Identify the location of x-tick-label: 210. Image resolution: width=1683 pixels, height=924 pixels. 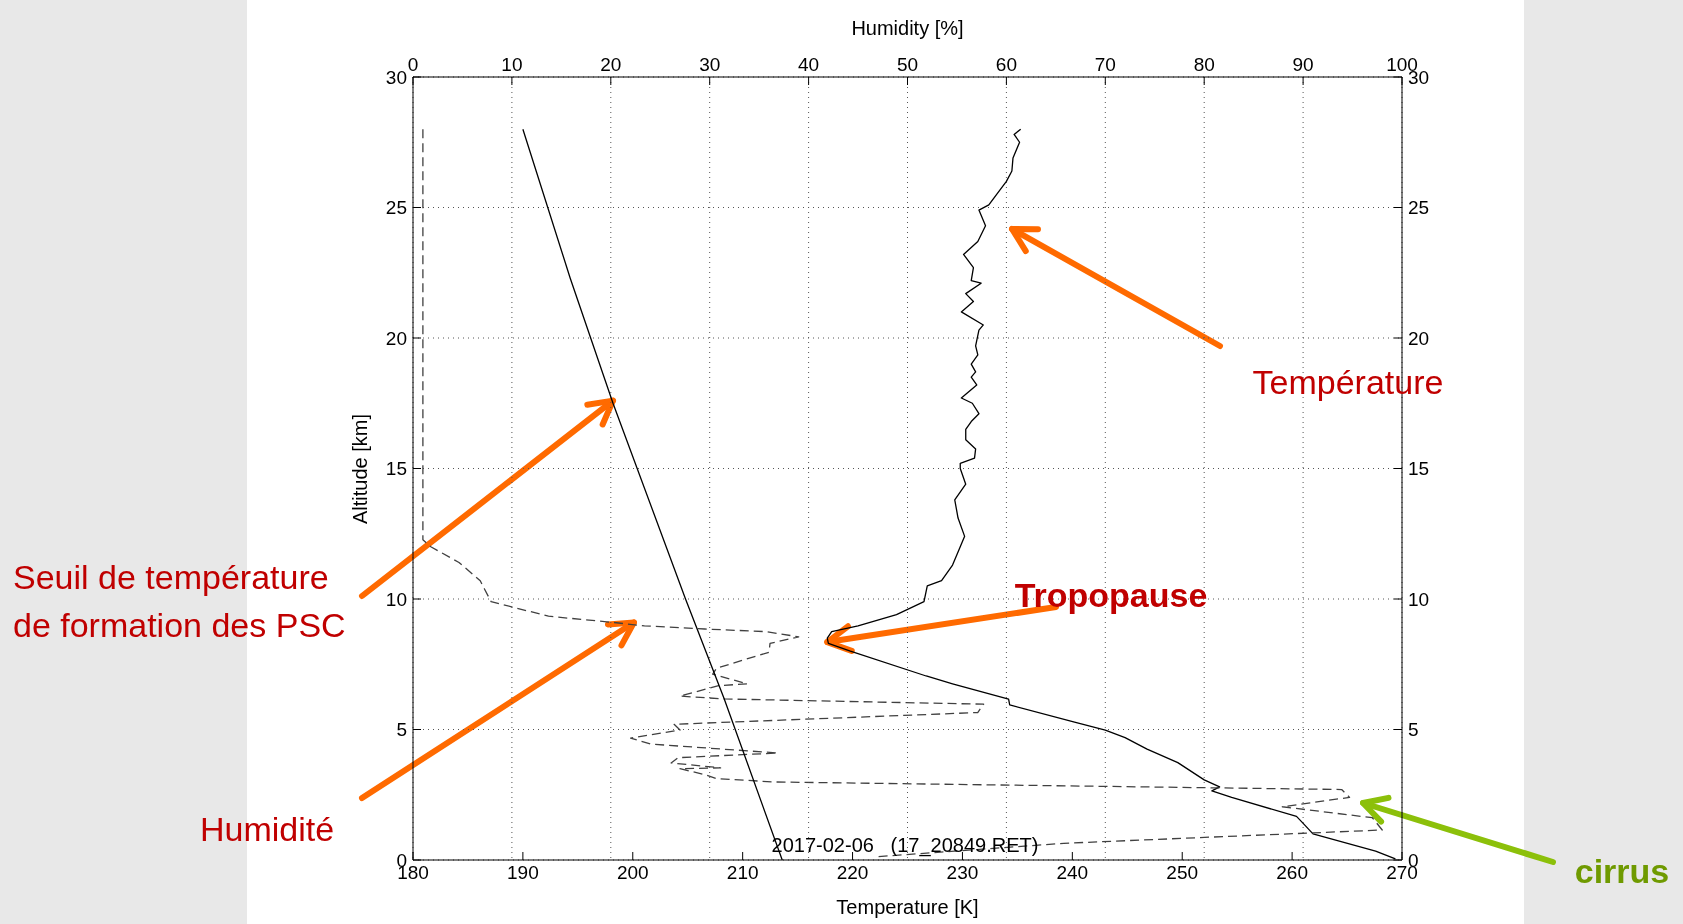
(742, 873).